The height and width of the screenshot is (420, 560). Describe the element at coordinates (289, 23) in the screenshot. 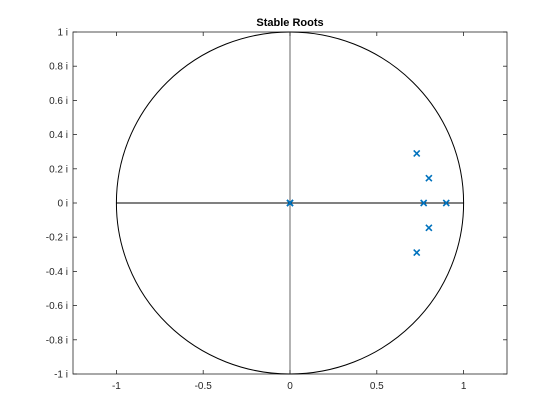

I see `chart-title: Stable Roots` at that location.